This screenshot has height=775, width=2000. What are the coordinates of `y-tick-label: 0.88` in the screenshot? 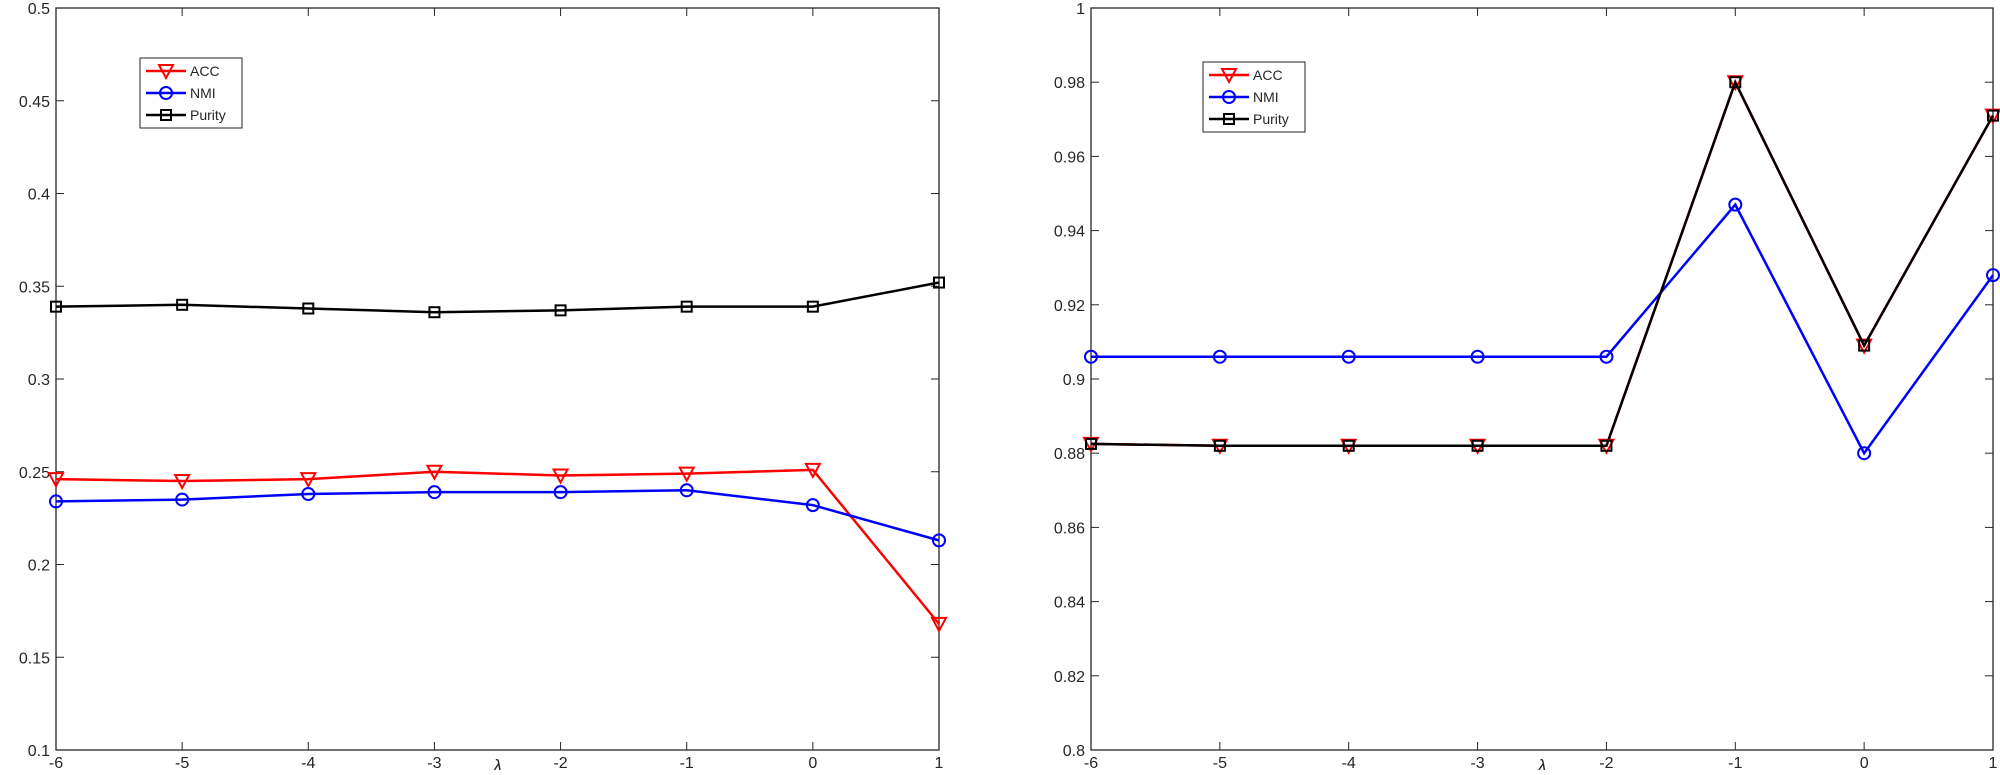 It's located at (1069, 454).